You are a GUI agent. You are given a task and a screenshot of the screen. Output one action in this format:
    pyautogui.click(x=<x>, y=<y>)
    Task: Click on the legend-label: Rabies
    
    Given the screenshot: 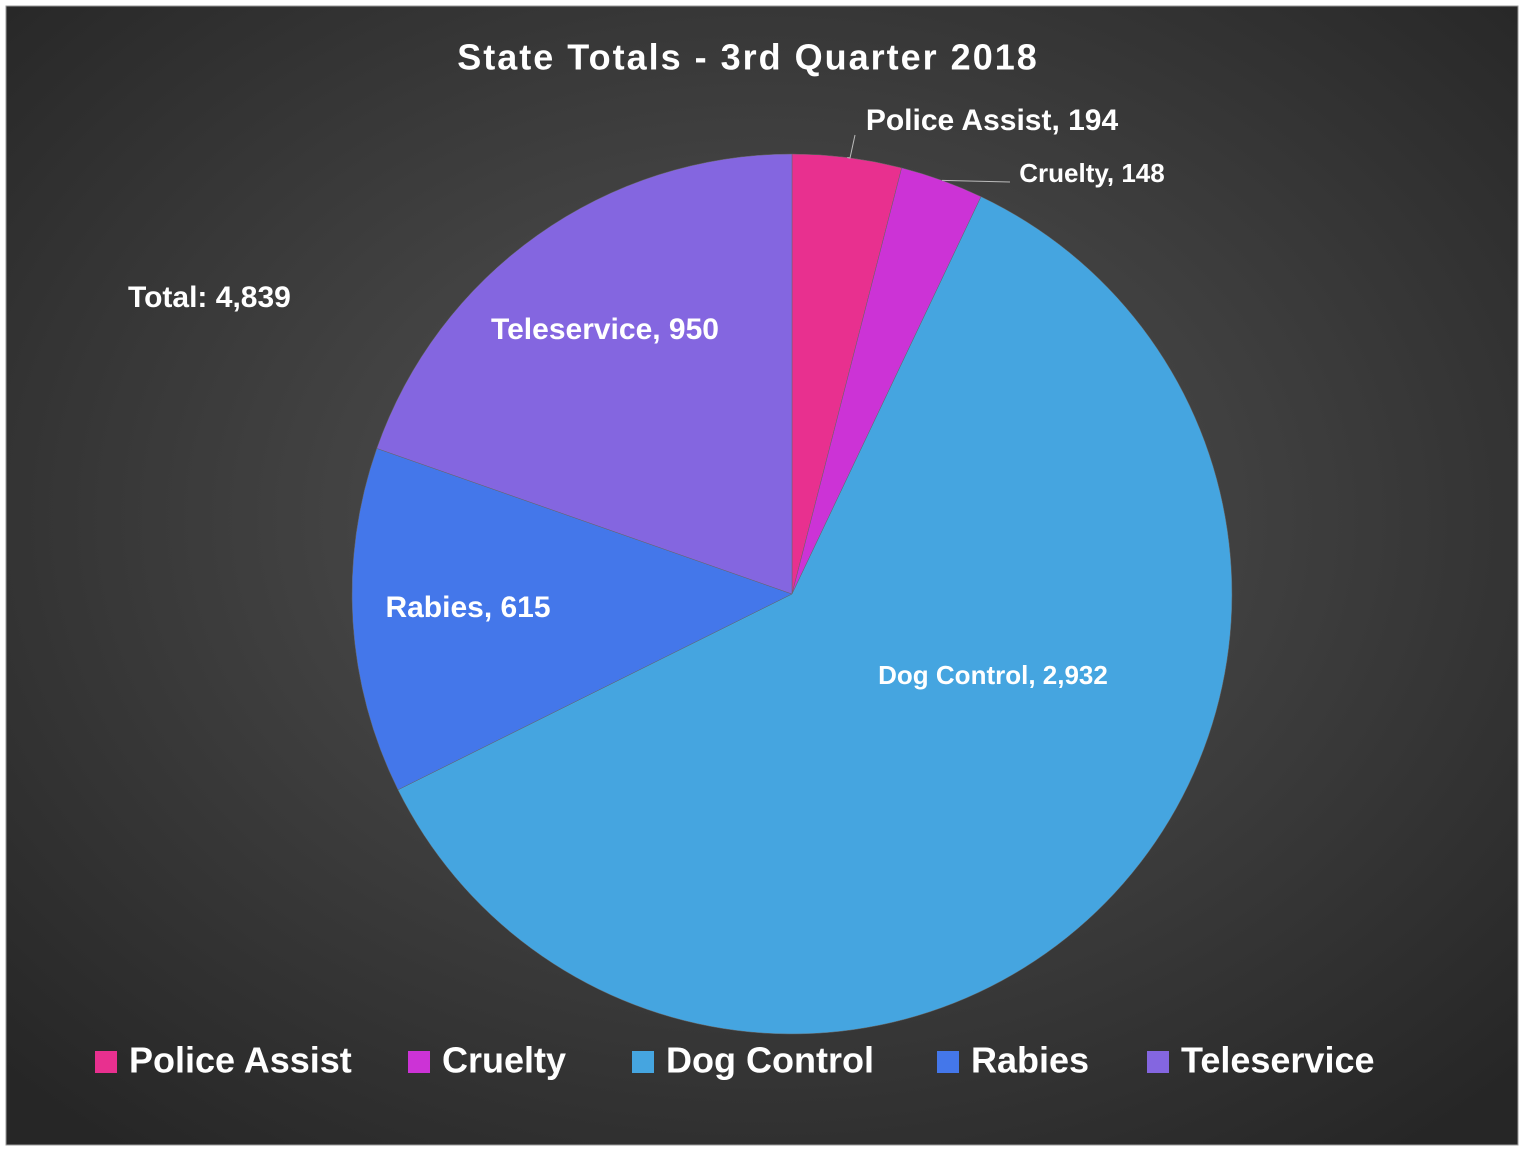 What is the action you would take?
    pyautogui.click(x=1030, y=1060)
    